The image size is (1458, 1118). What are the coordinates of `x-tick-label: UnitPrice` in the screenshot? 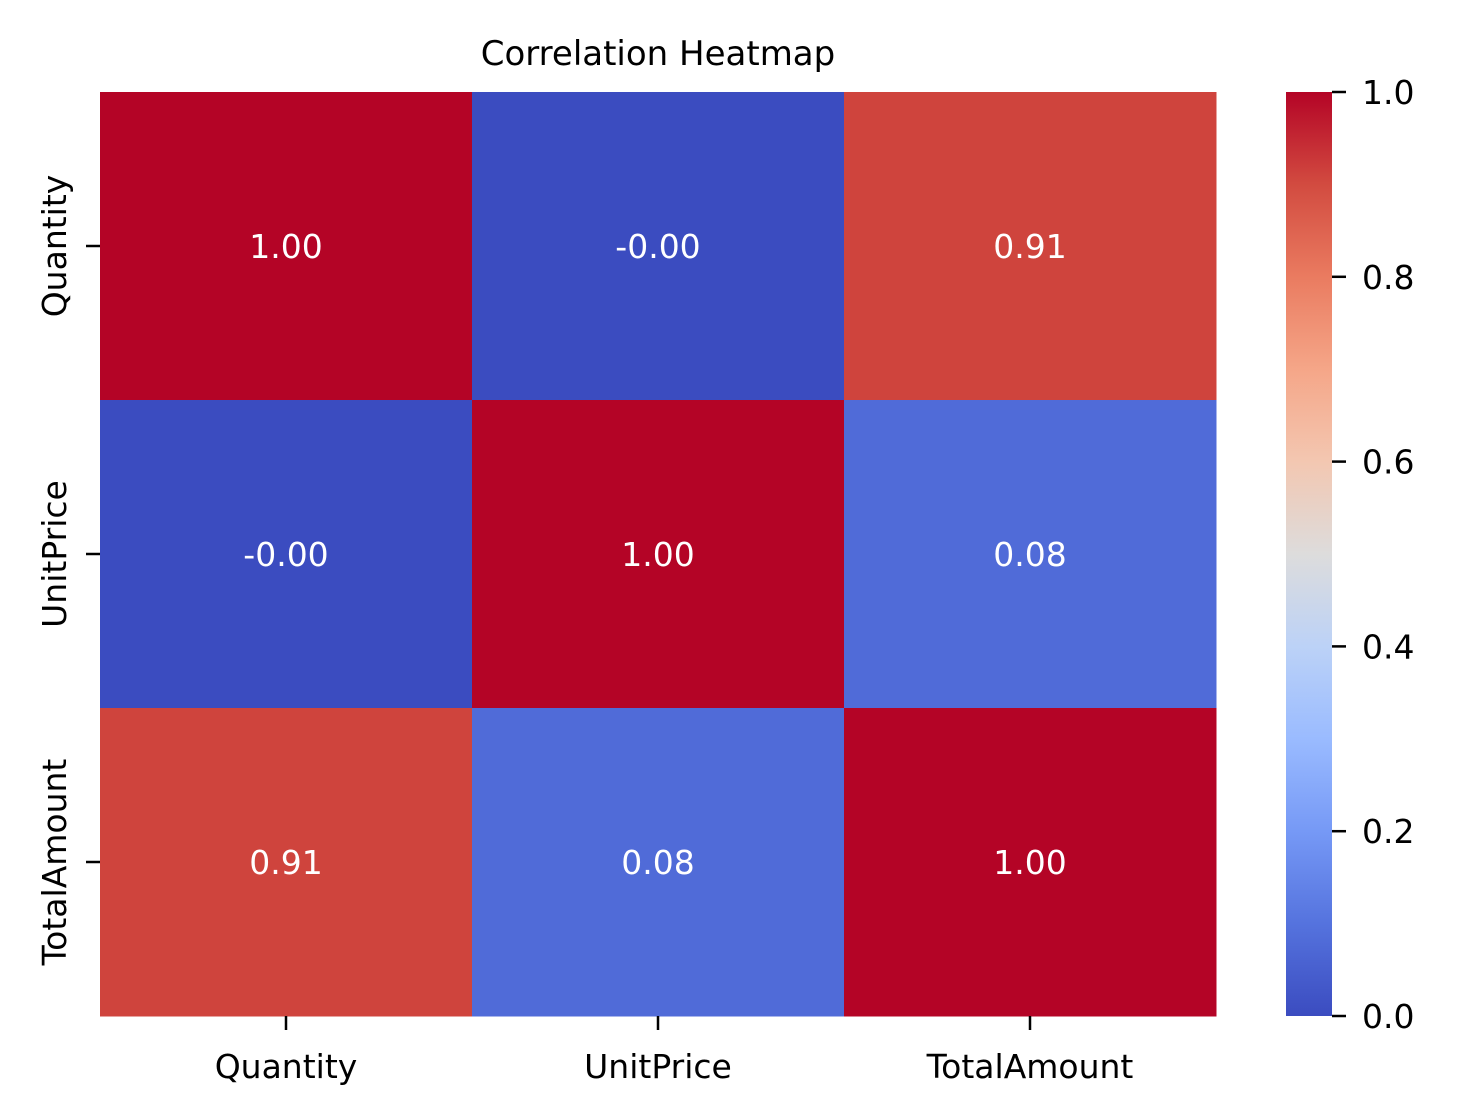 It's located at (658, 1066).